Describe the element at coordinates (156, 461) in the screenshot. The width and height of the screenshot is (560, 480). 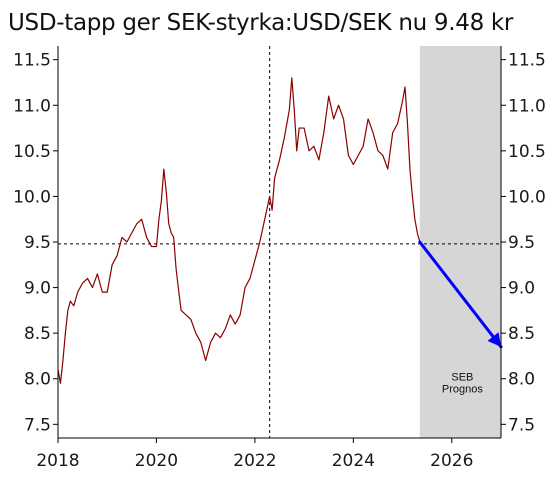
I see `x-tick-label: 2020` at that location.